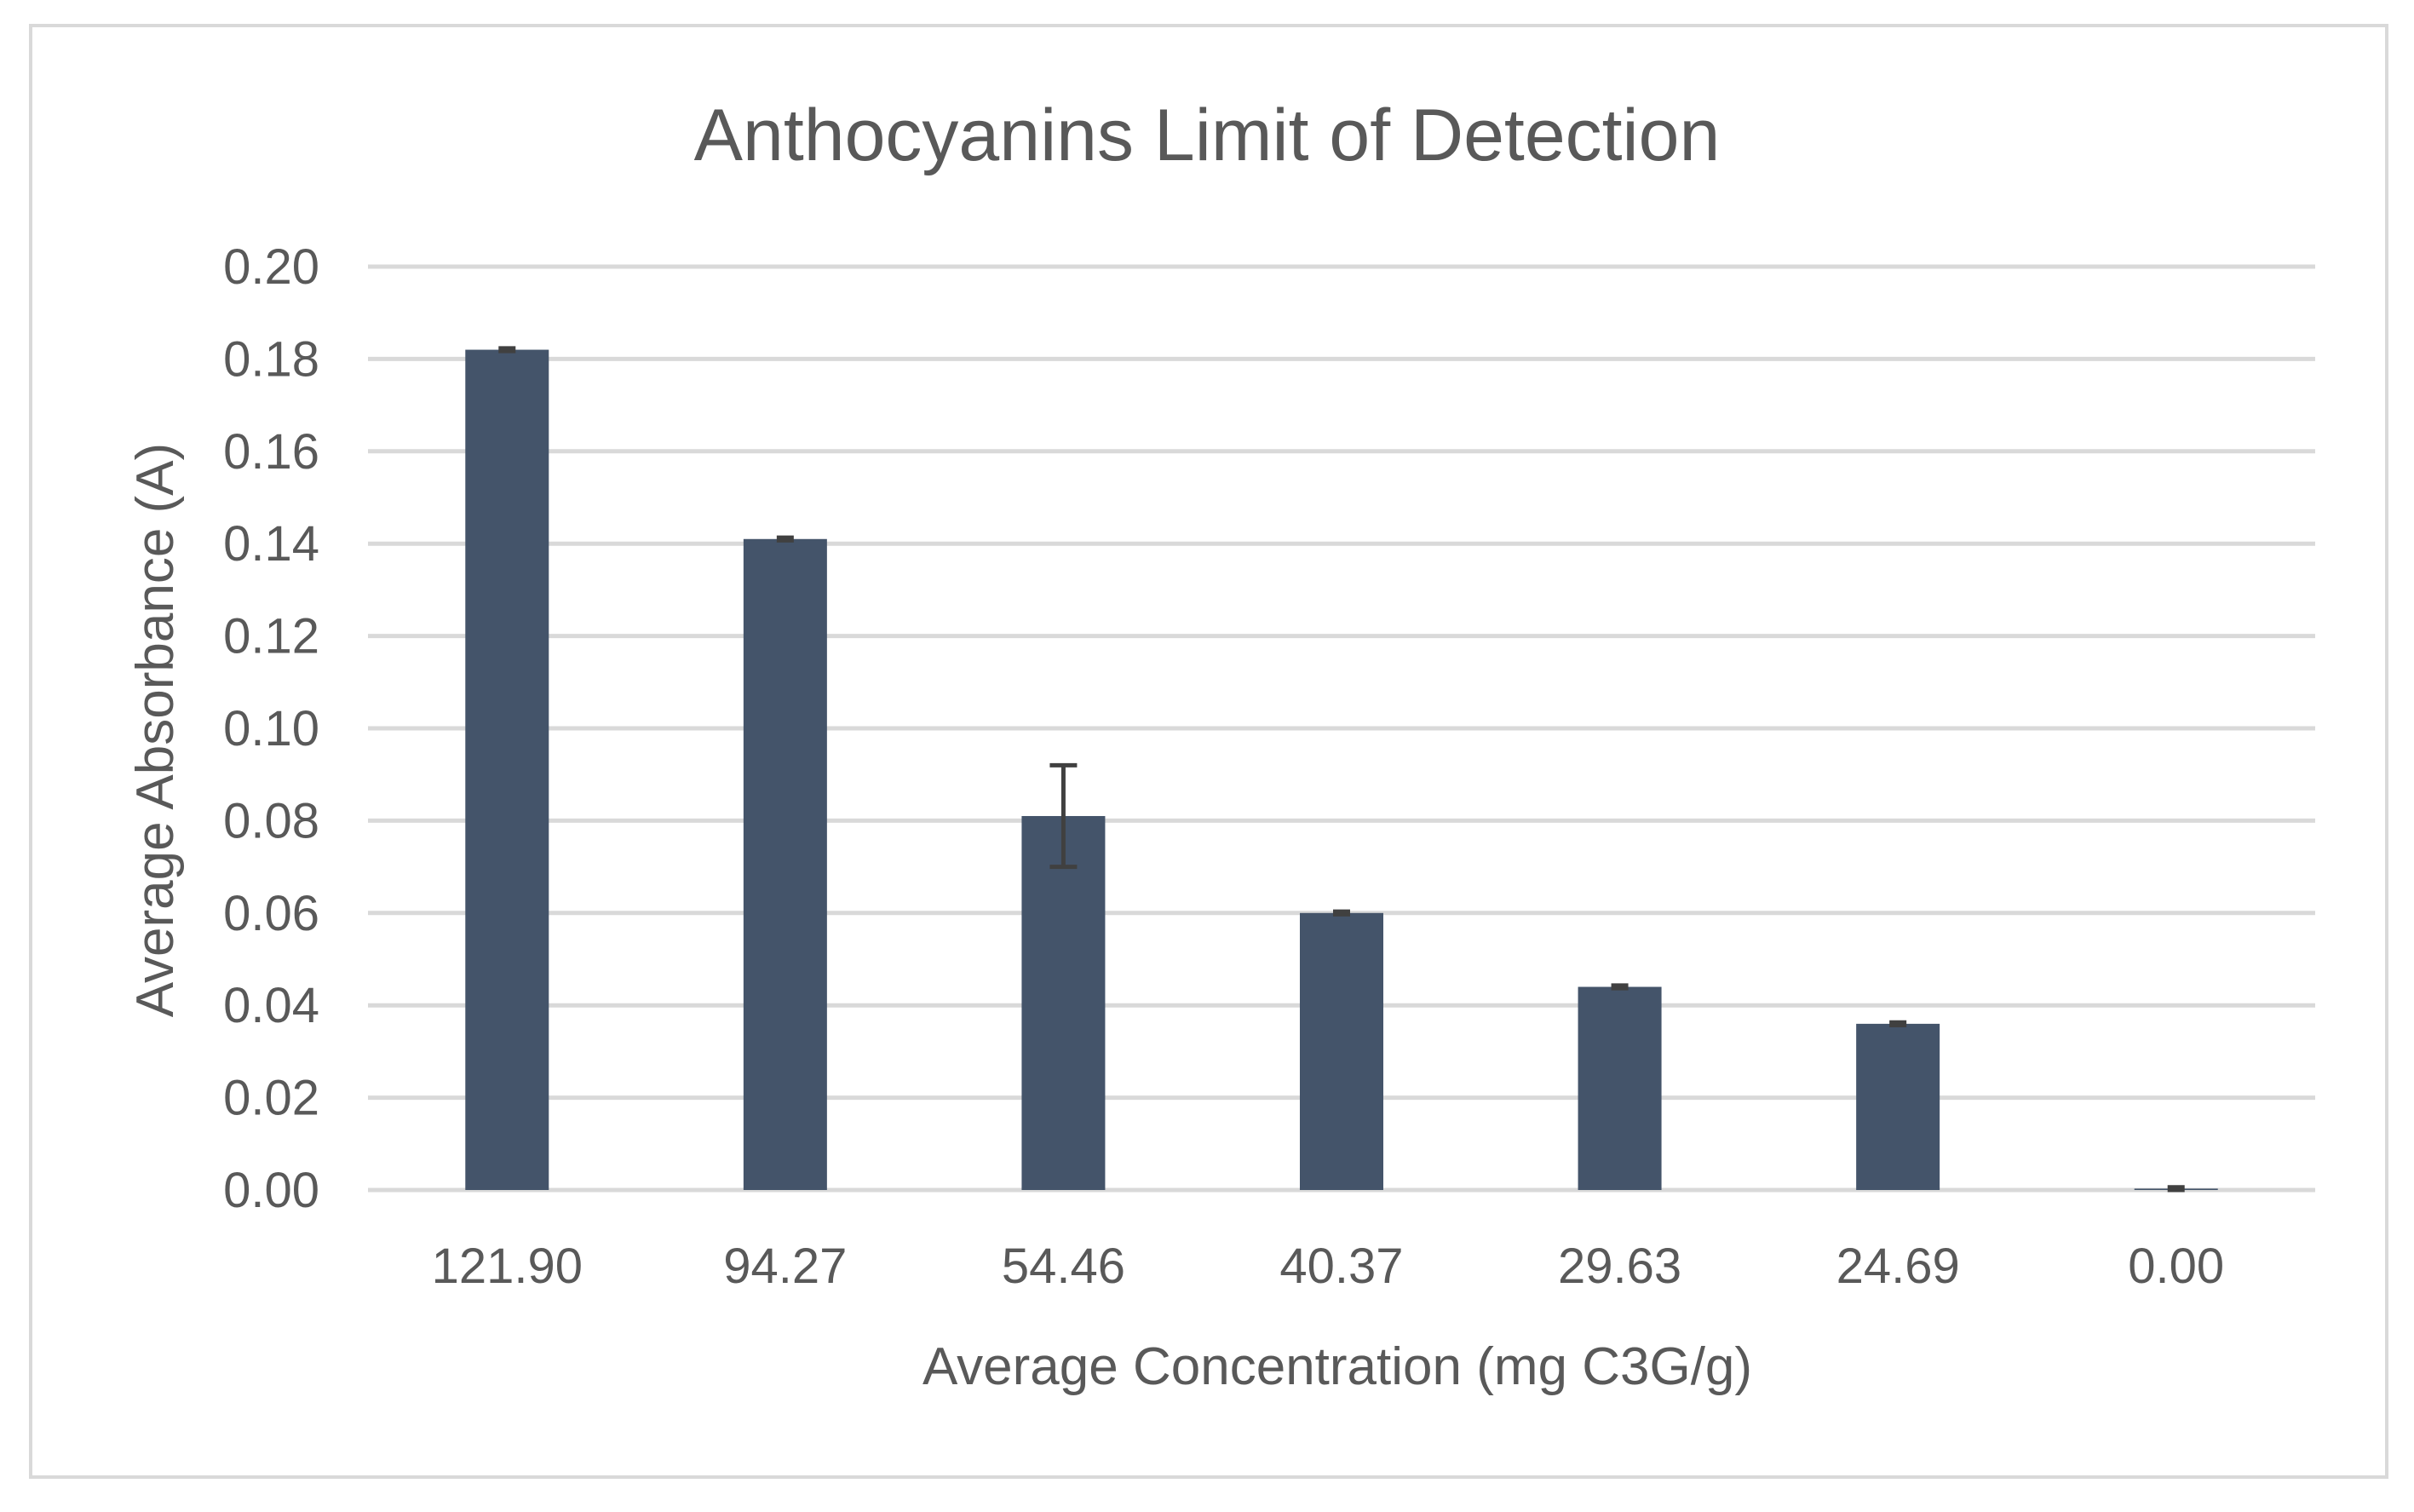 Image resolution: width=2414 pixels, height=1512 pixels. What do you see at coordinates (785, 539) in the screenshot?
I see `error-bar-94.27` at bounding box center [785, 539].